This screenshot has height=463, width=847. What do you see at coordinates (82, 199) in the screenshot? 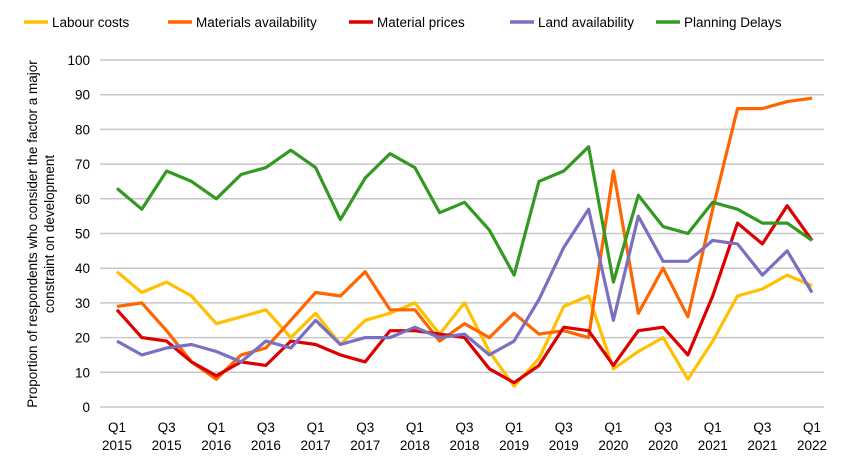
I see `y-tick-label: 60` at bounding box center [82, 199].